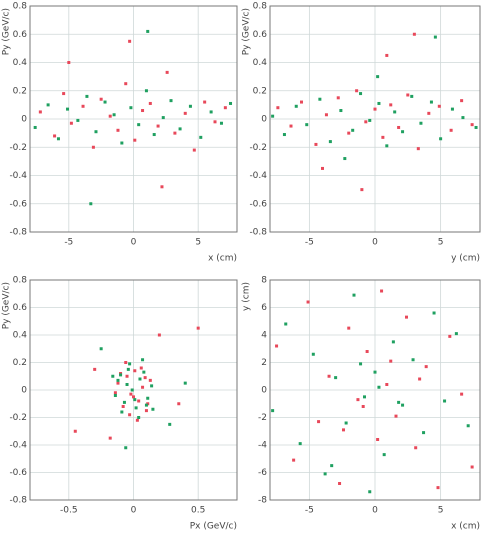 The height and width of the screenshot is (544, 485). Describe the element at coordinates (262, 446) in the screenshot. I see `y-tick-label: -4` at that location.